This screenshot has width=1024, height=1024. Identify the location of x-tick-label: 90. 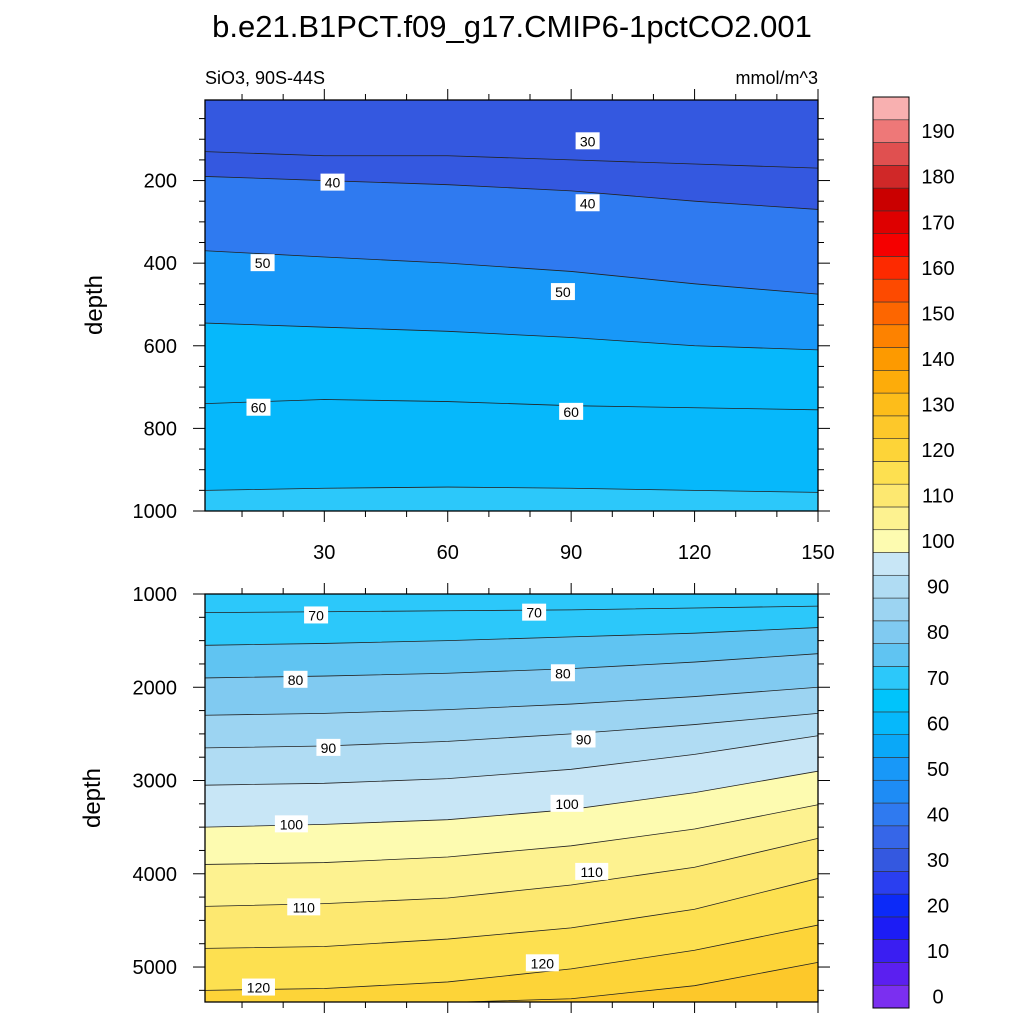
(571, 553).